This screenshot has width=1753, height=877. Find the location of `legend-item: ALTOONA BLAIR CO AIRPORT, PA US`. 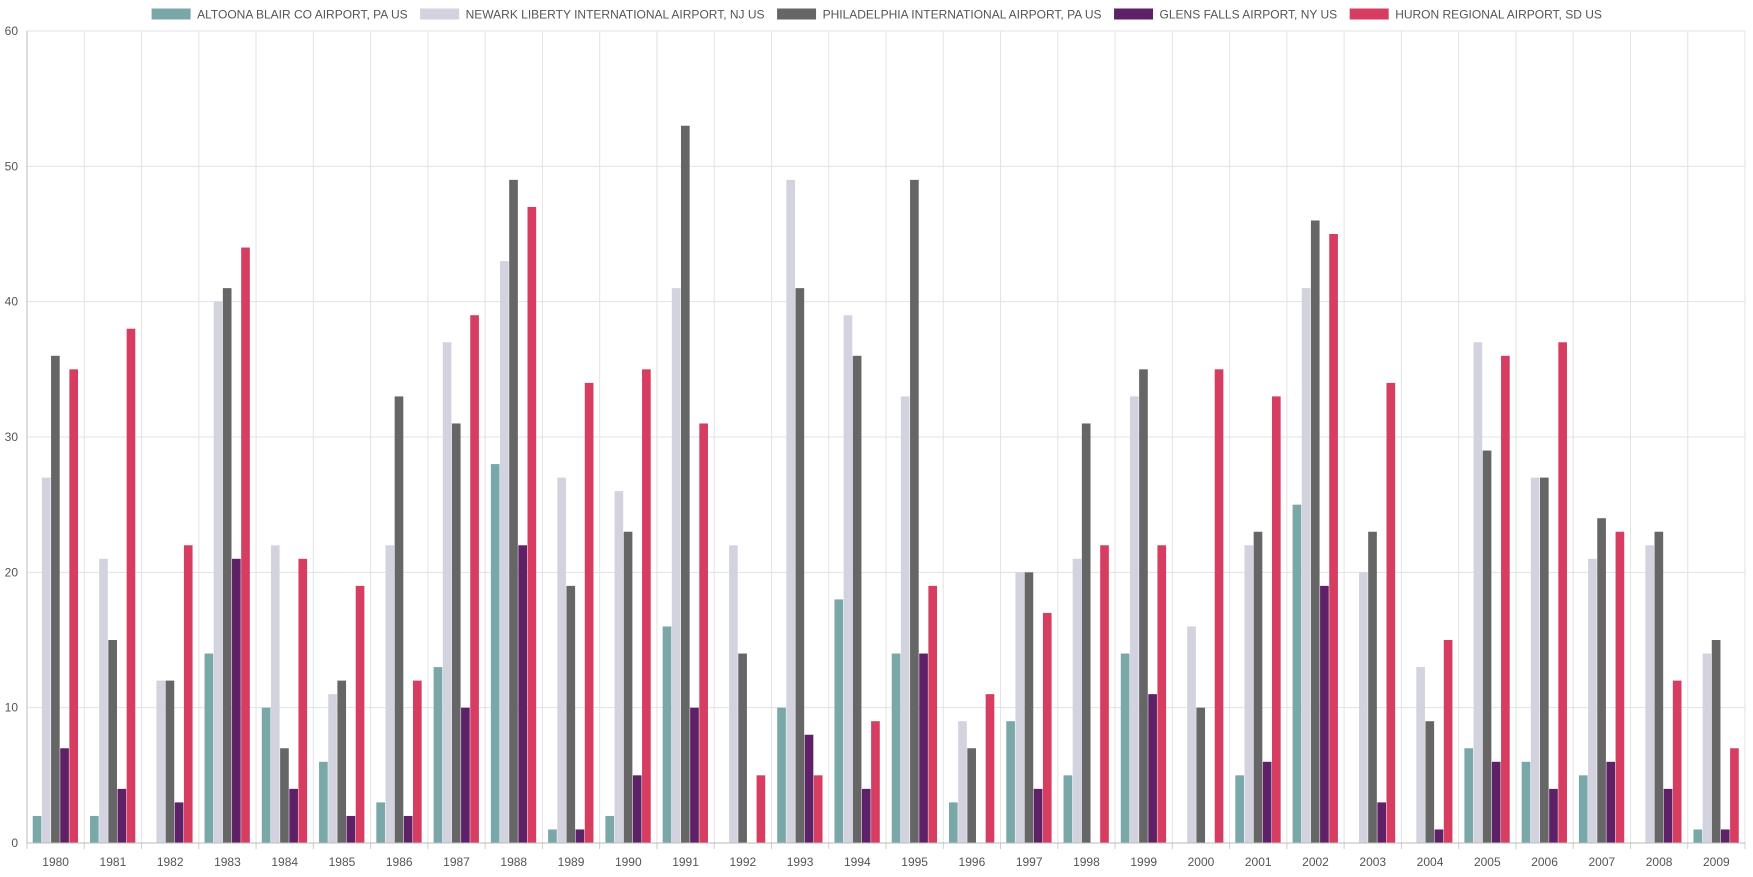

legend-item: ALTOONA BLAIR CO AIRPORT, PA US is located at coordinates (279, 14).